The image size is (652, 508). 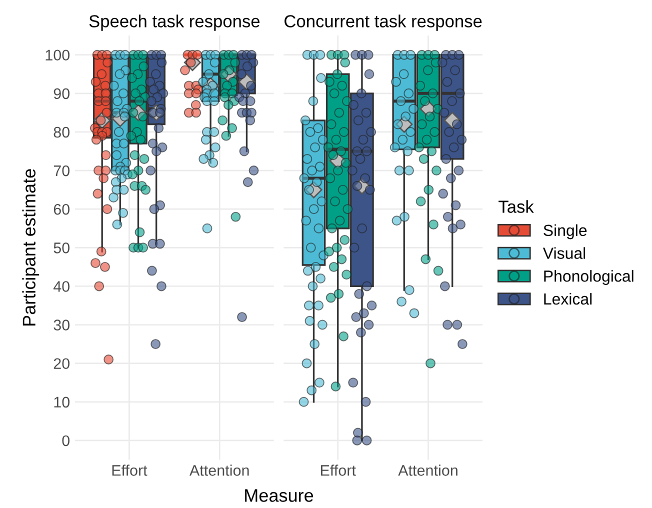 What do you see at coordinates (62, 170) in the screenshot?
I see `y-tick-label: 70` at bounding box center [62, 170].